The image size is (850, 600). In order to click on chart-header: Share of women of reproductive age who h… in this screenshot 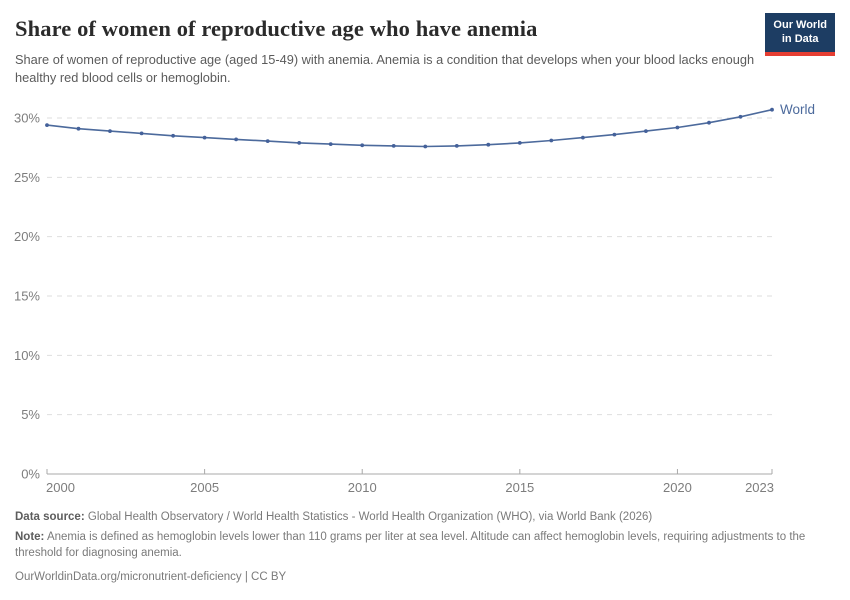, I will do `click(387, 51)`.